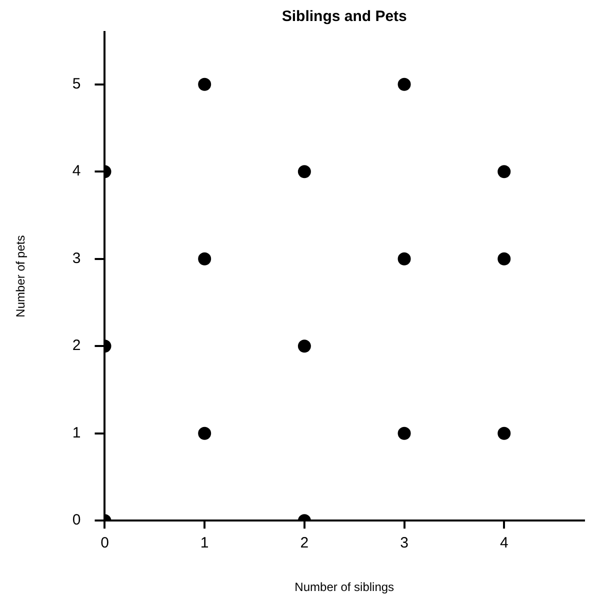  What do you see at coordinates (76, 83) in the screenshot?
I see `y-tick-label: 5` at bounding box center [76, 83].